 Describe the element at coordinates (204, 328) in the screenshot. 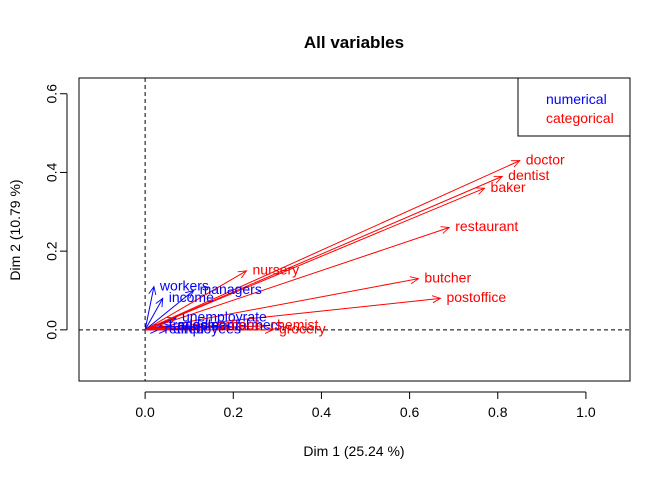

I see `arrow-chemist` at that location.